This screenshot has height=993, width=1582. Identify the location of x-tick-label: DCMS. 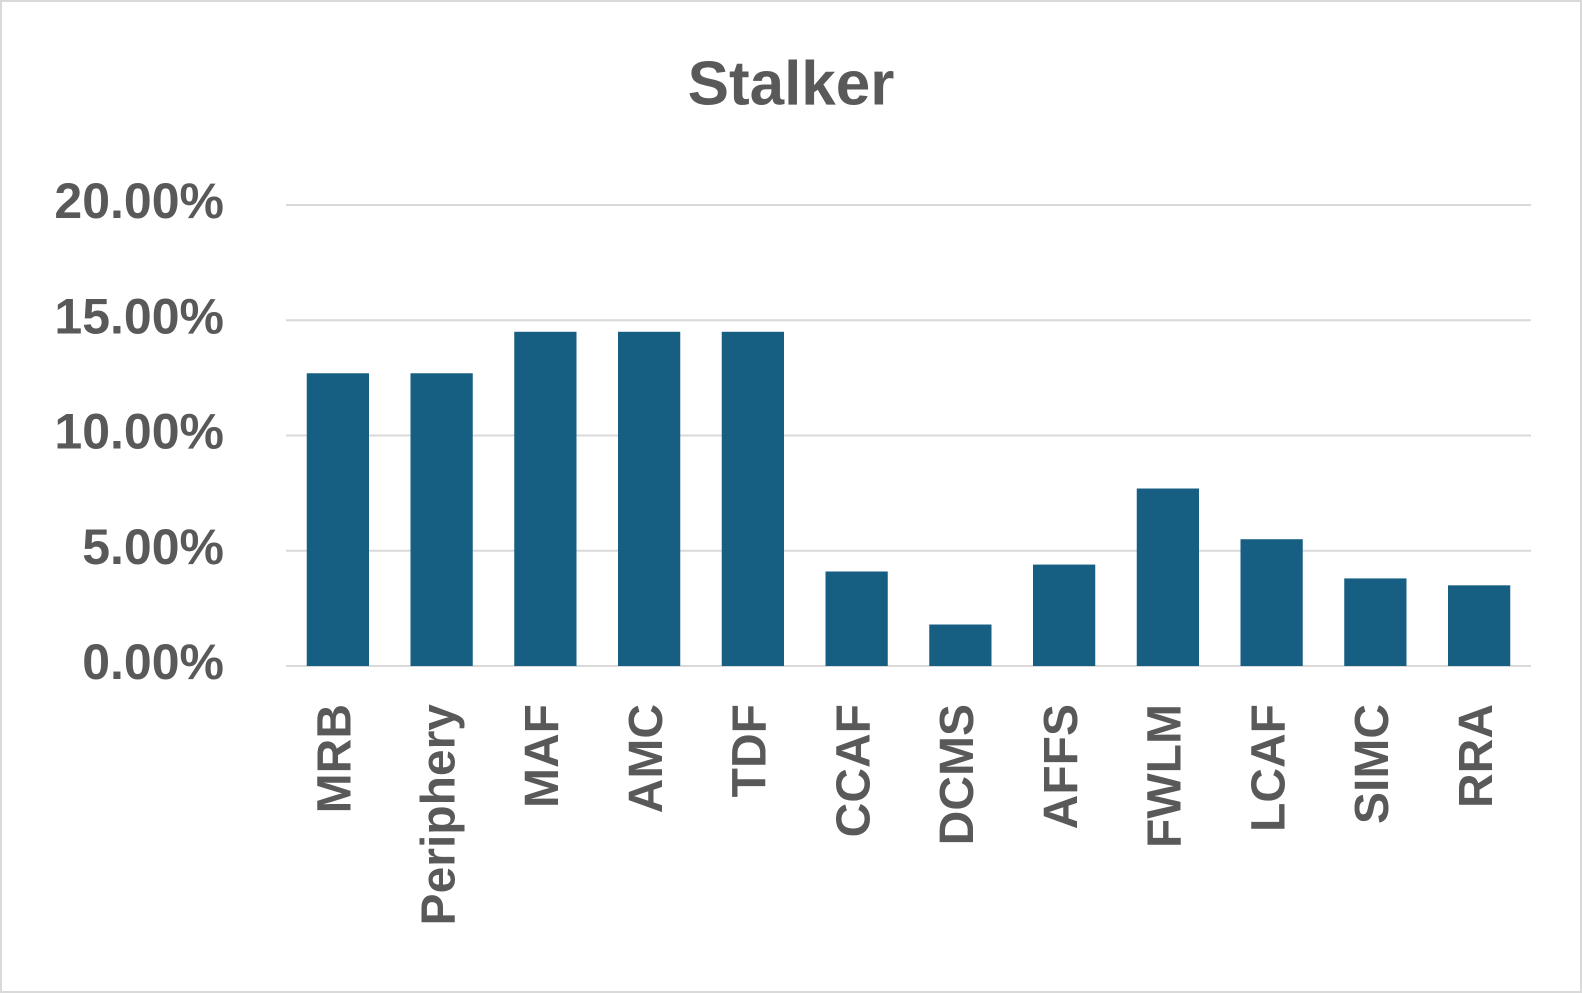
(957, 774).